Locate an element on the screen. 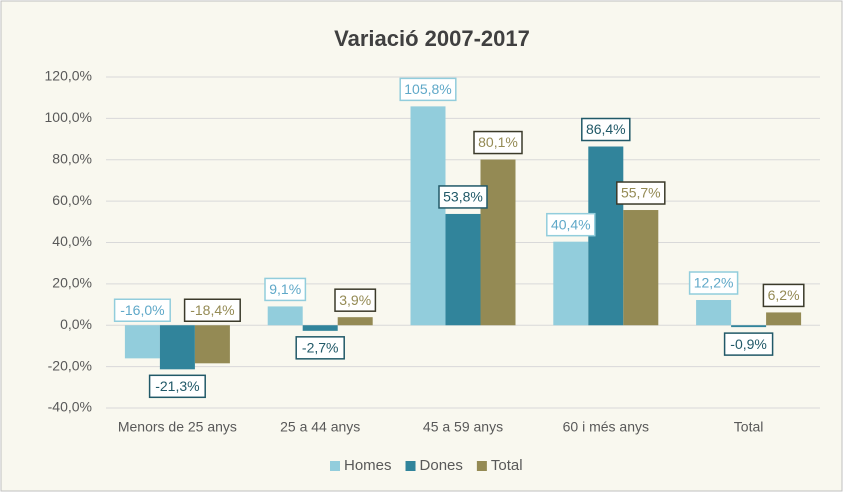 This screenshot has height=492, width=843. legend-label: Total is located at coordinates (507, 465).